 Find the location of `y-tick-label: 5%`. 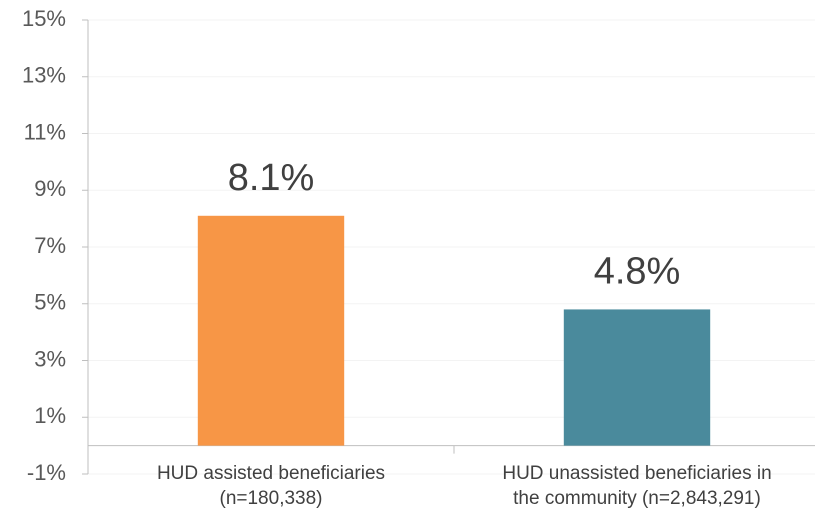

y-tick-label: 5% is located at coordinates (50, 302).